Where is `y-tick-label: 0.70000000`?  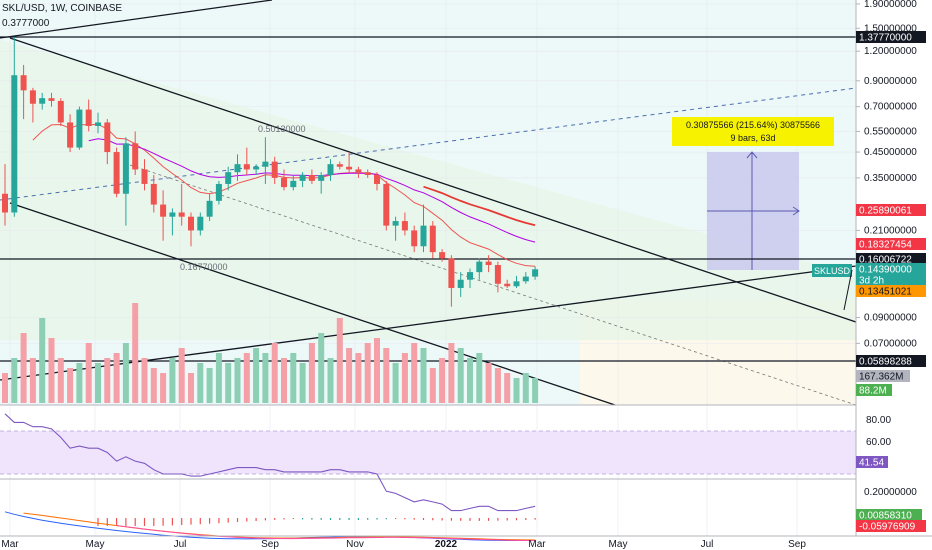
y-tick-label: 0.70000000 is located at coordinates (890, 107).